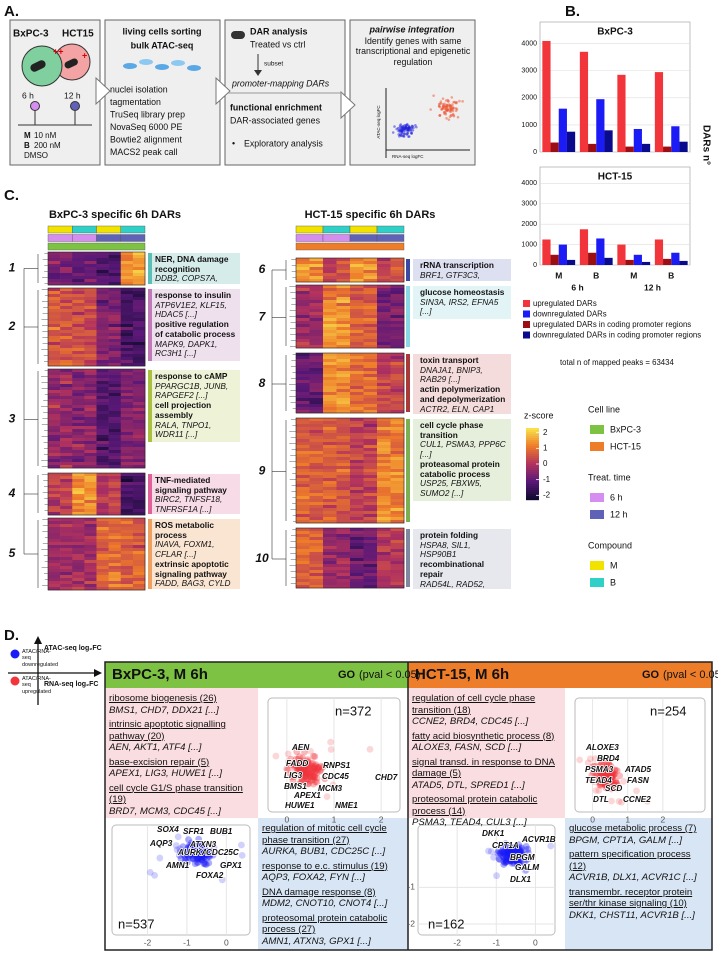  I want to click on panel-header: BxPC-3, M 6h, so click(160, 674).